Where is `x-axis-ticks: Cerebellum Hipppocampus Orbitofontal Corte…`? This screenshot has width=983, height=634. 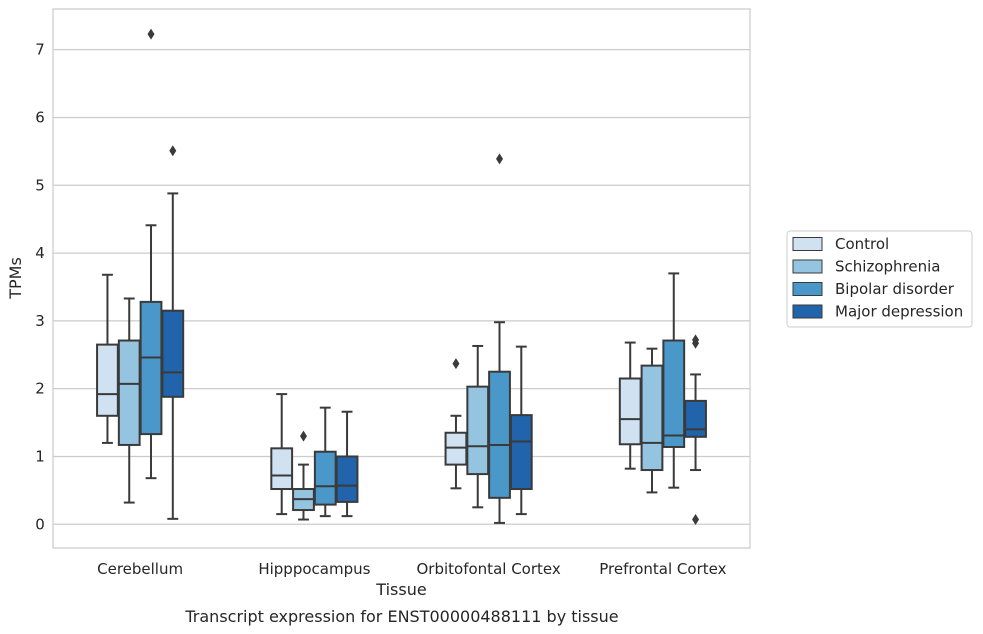
x-axis-ticks: Cerebellum Hipppocampus Orbitofontal Corte… is located at coordinates (411, 569).